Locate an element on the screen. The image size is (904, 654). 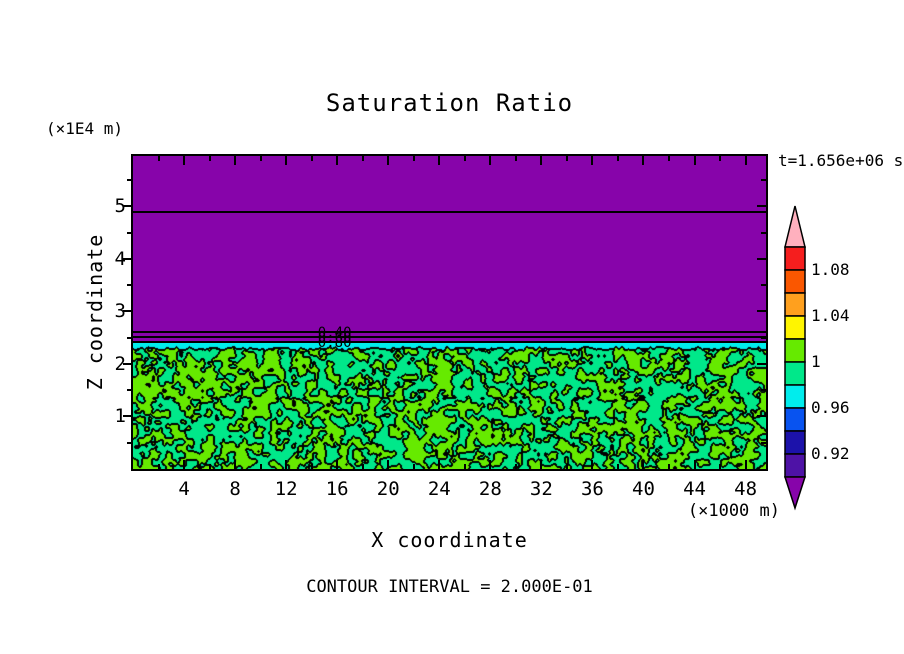
colorbar-tick-label: 1.04 is located at coordinates (830, 315).